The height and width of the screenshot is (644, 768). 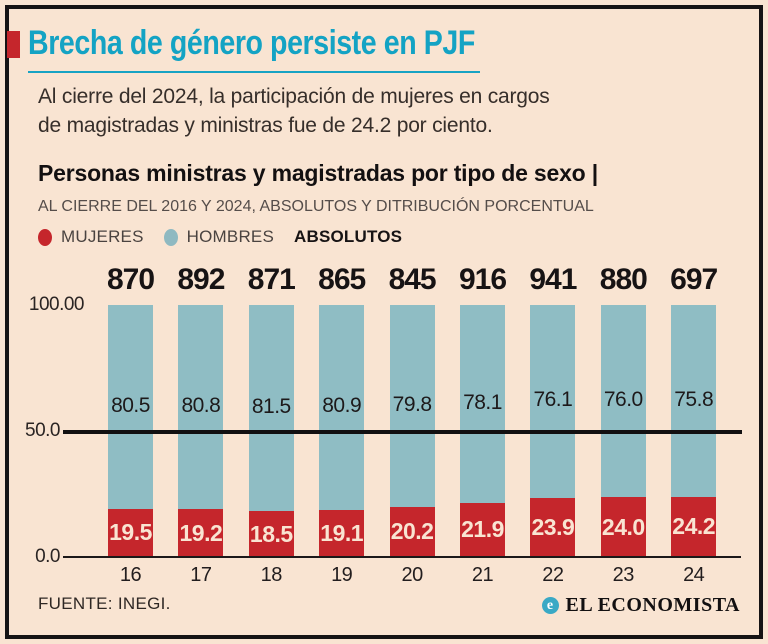 What do you see at coordinates (104, 603) in the screenshot?
I see `source-note: FUENTE: INEGI.` at bounding box center [104, 603].